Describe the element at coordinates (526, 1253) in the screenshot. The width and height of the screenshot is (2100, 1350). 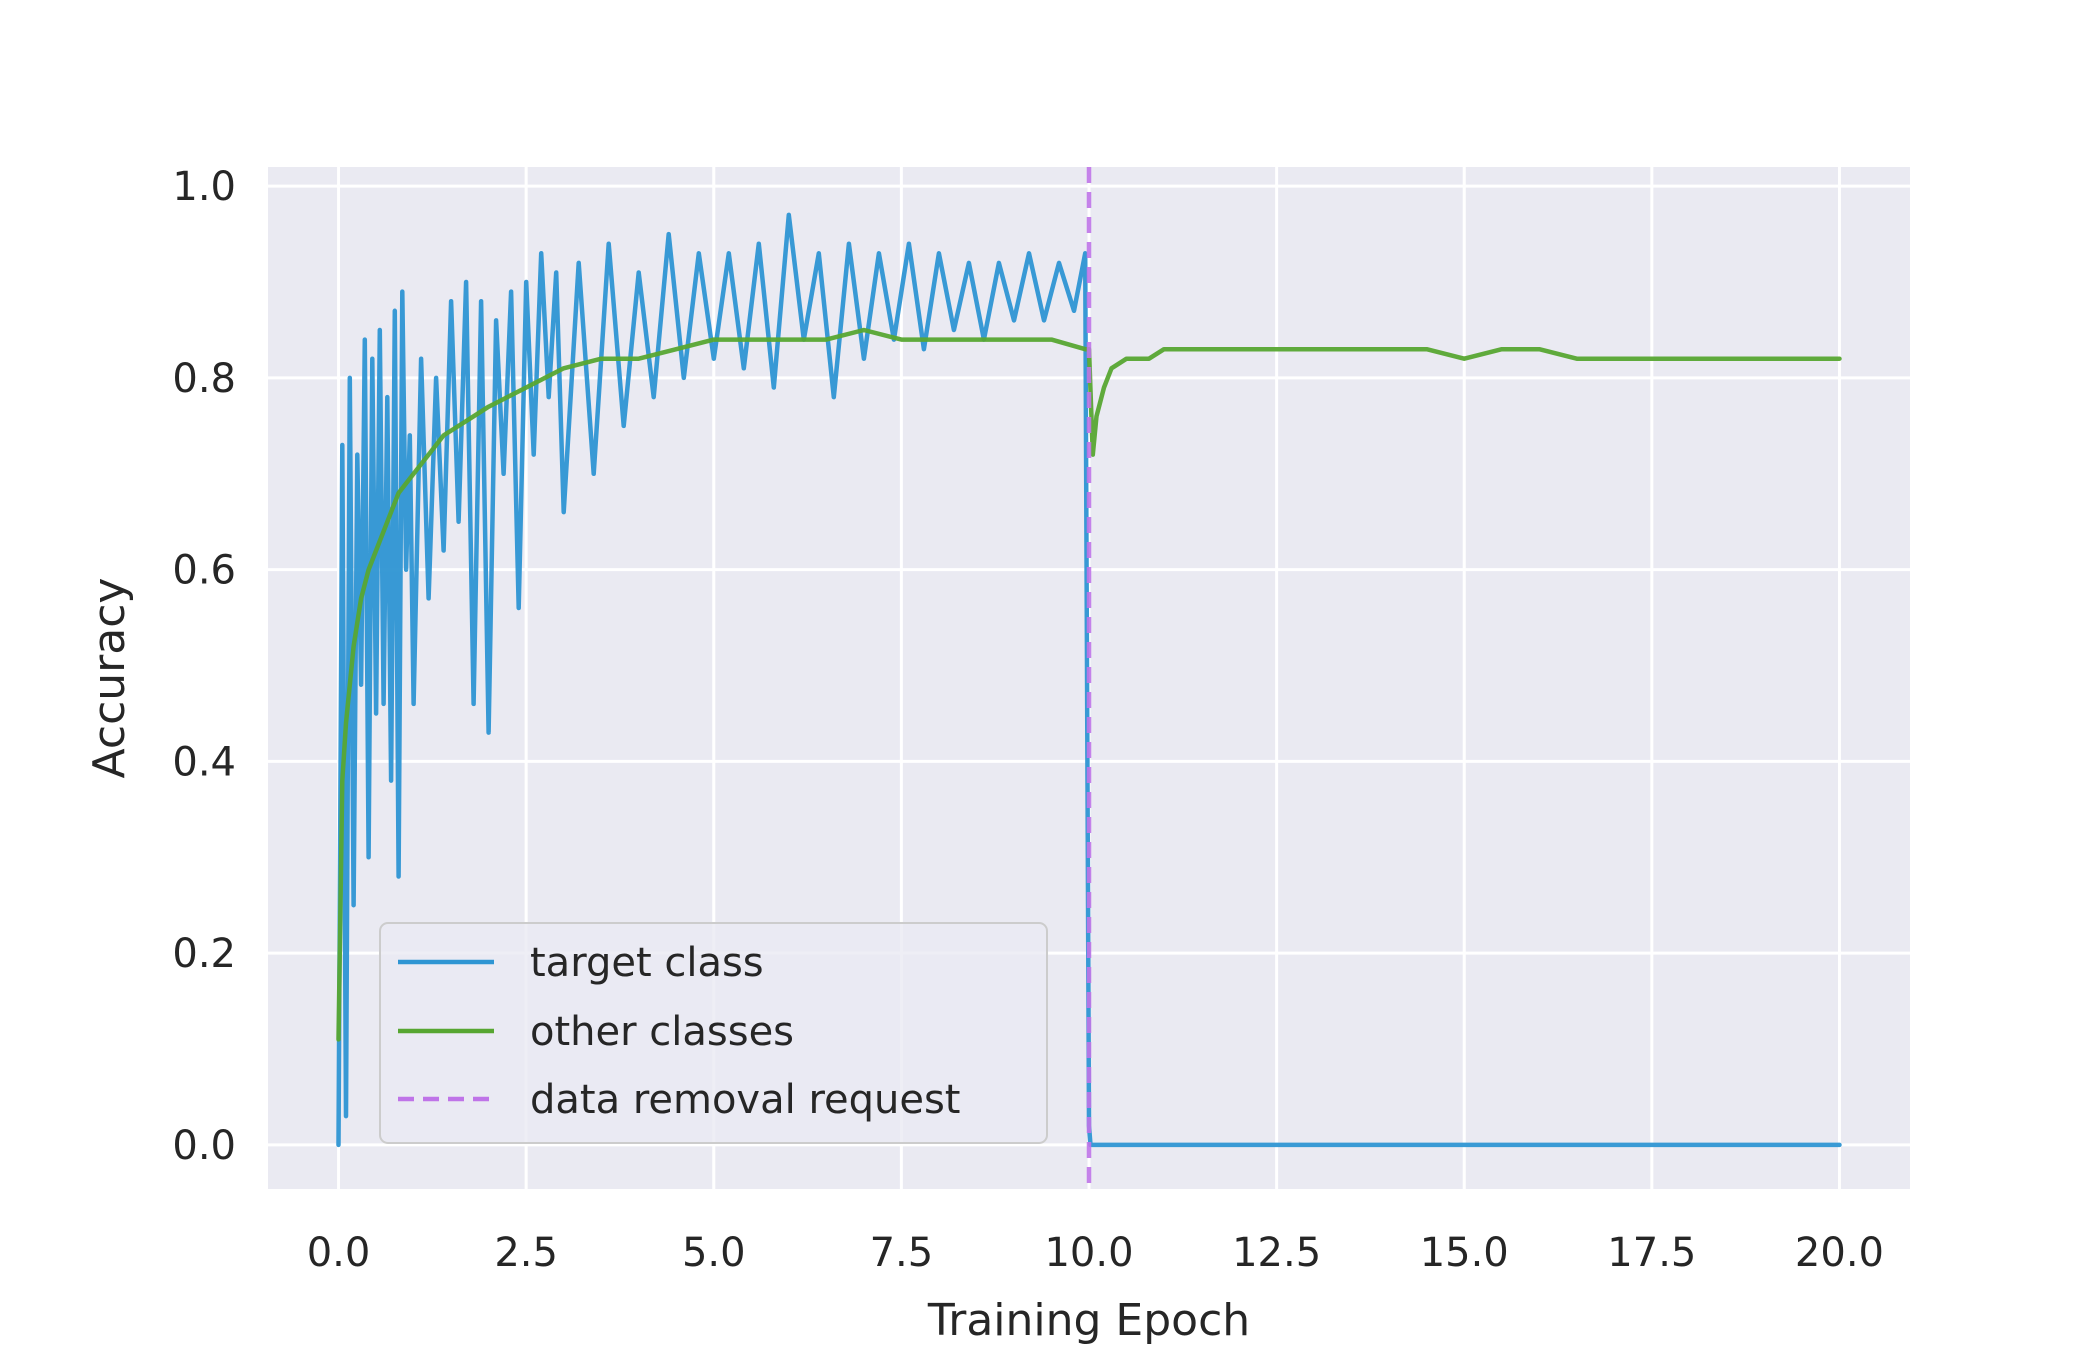
I see `x-tick-label: 2.5` at that location.